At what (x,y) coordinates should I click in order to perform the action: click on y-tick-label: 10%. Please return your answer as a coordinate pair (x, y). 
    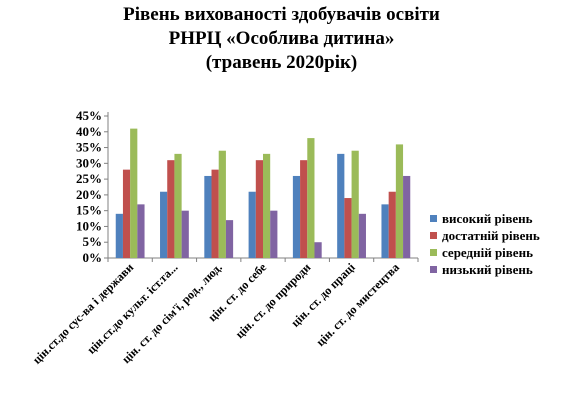
    Looking at the image, I should click on (89, 225).